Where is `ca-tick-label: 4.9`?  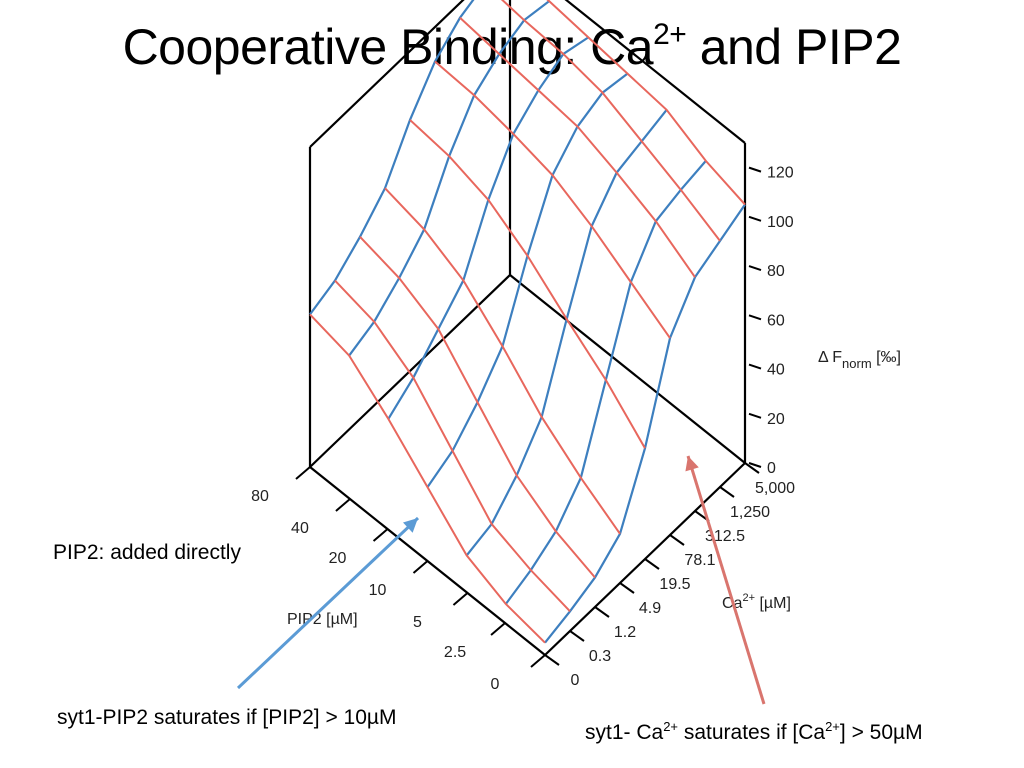 ca-tick-label: 4.9 is located at coordinates (650, 608).